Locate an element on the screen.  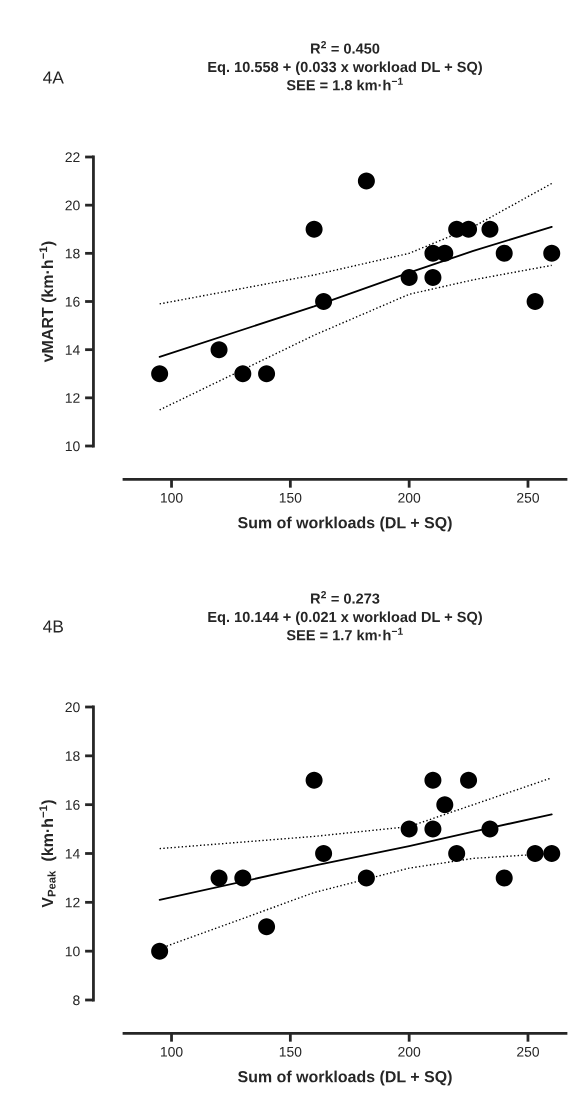
y-tick-label: 22 is located at coordinates (72, 157).